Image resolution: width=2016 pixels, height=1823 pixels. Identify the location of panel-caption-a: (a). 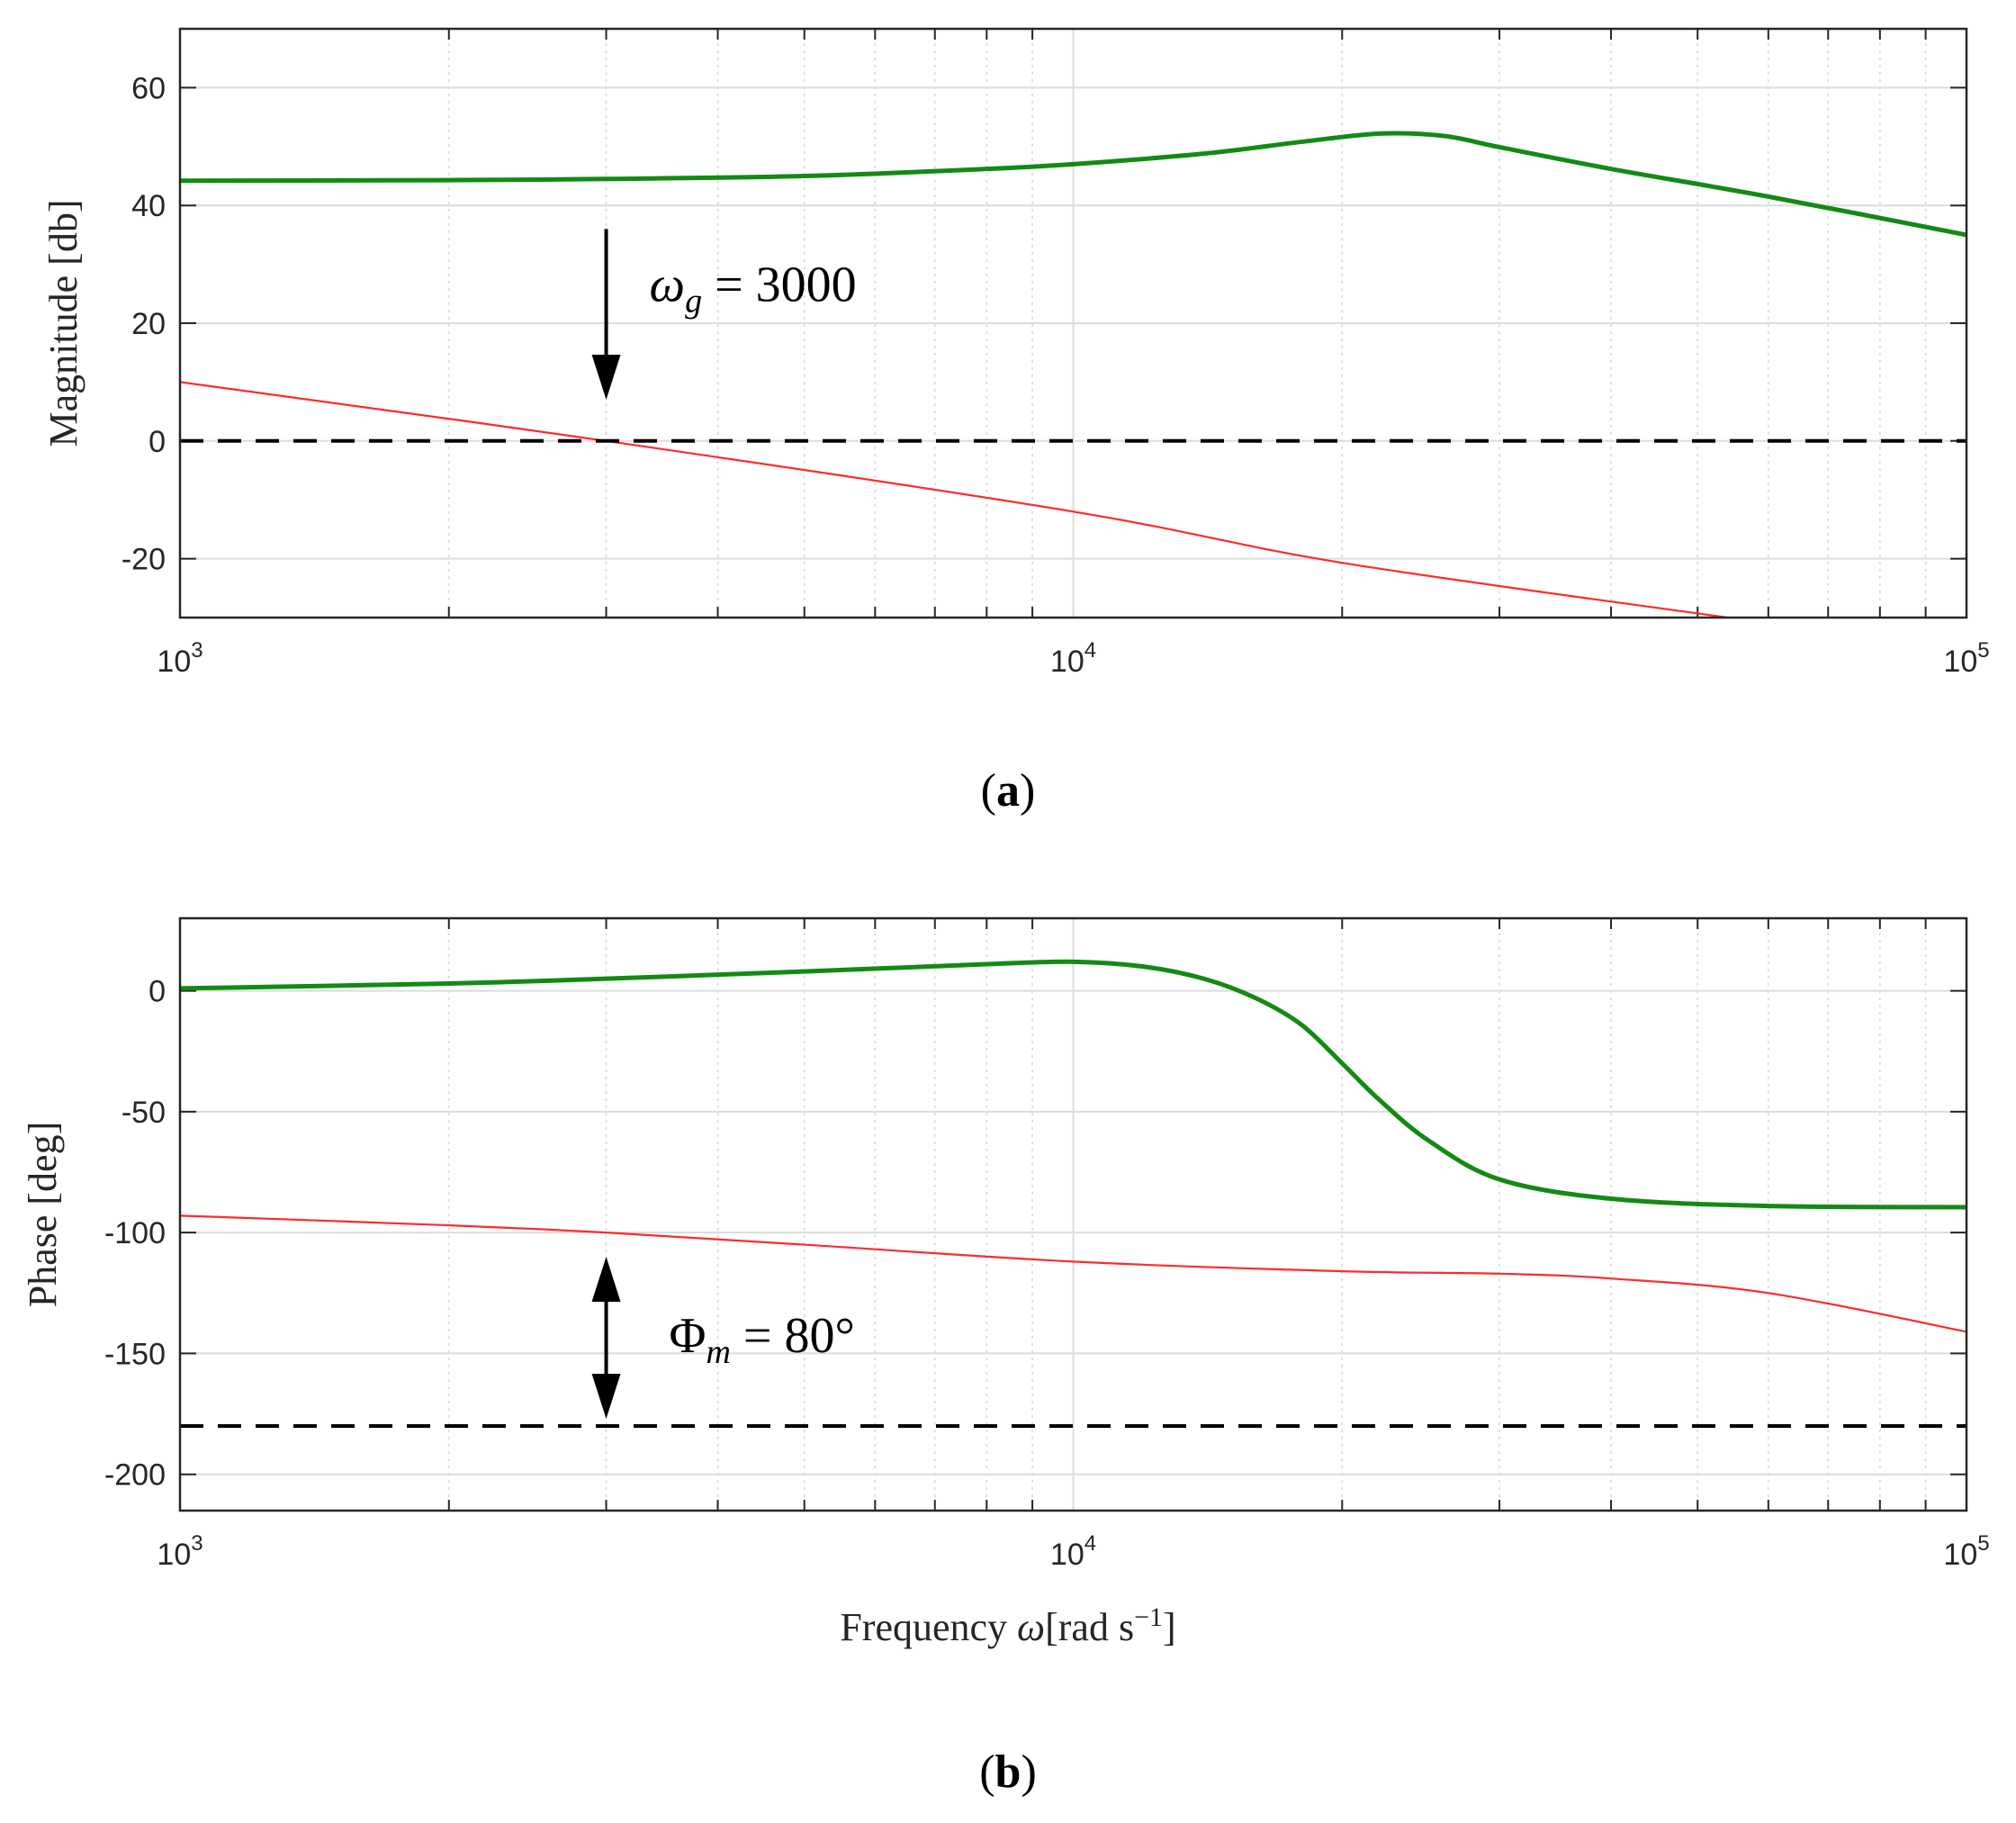
(1009, 791).